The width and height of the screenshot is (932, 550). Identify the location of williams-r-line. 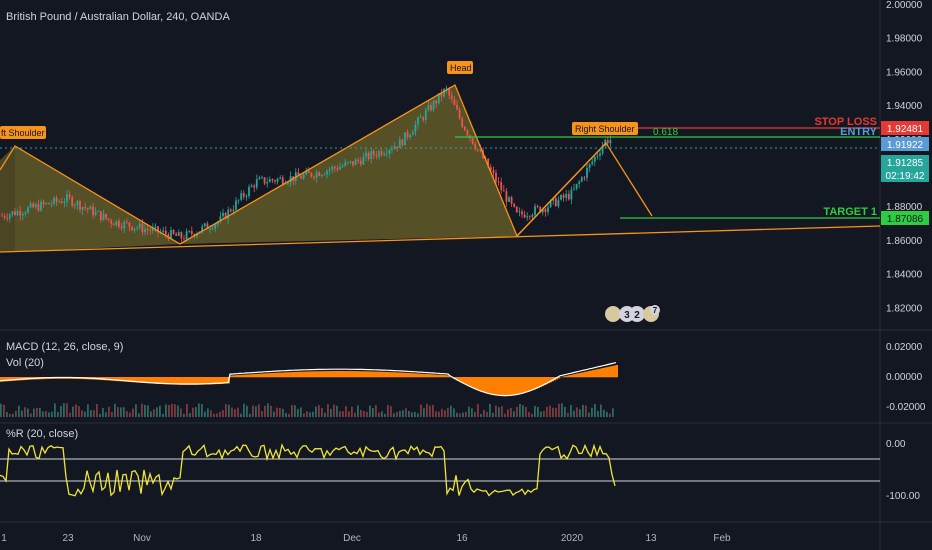
(308, 470).